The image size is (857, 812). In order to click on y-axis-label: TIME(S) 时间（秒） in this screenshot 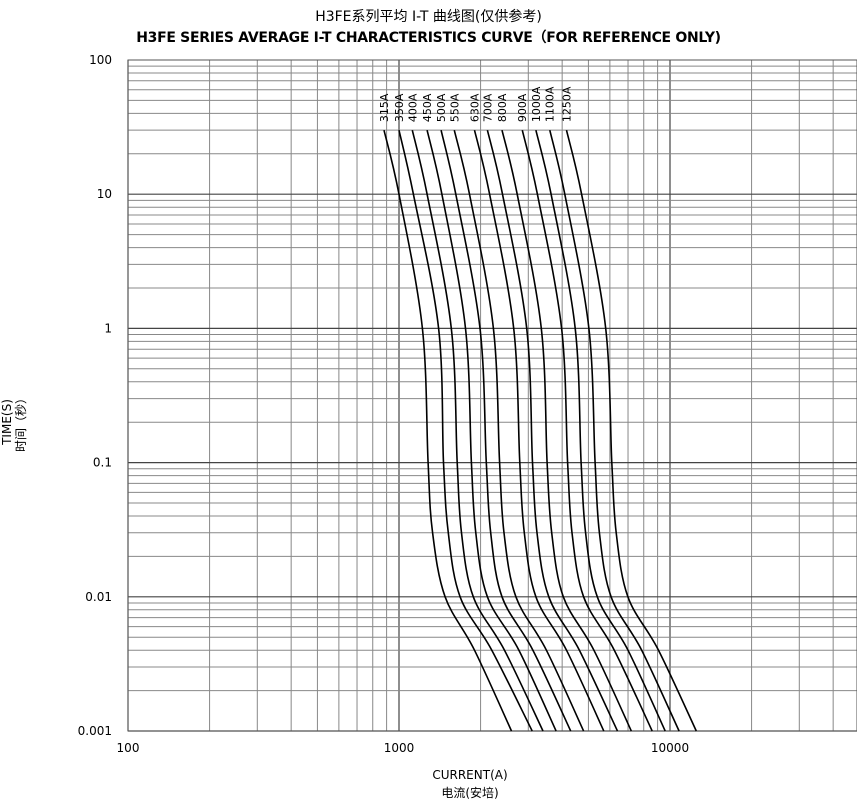, I will do `click(14, 422)`.